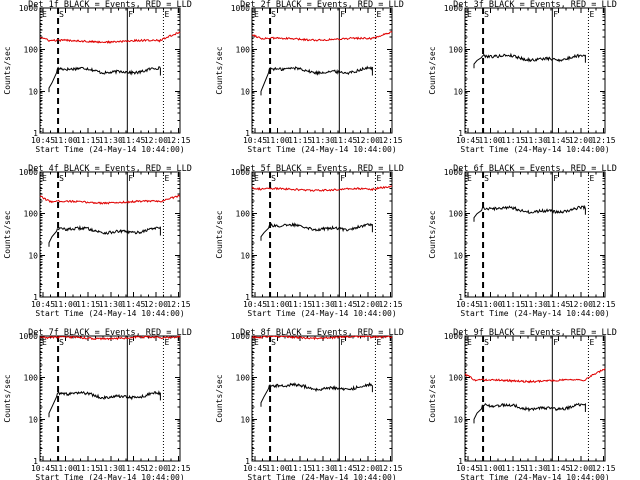 The height and width of the screenshot is (480, 640). Describe the element at coordinates (28, 8) in the screenshot. I see `y-tick-label: 1000` at that location.